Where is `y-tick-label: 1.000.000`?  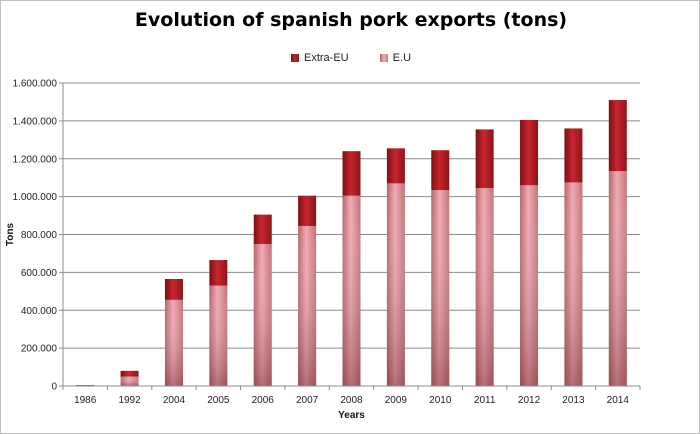
y-tick-label: 1.000.000 is located at coordinates (35, 197).